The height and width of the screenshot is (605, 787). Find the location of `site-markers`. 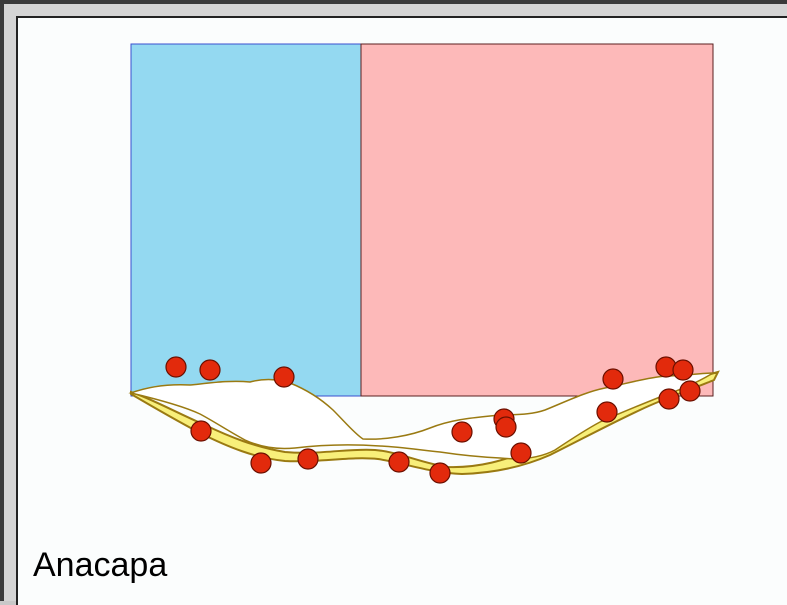

site-markers is located at coordinates (433, 420).